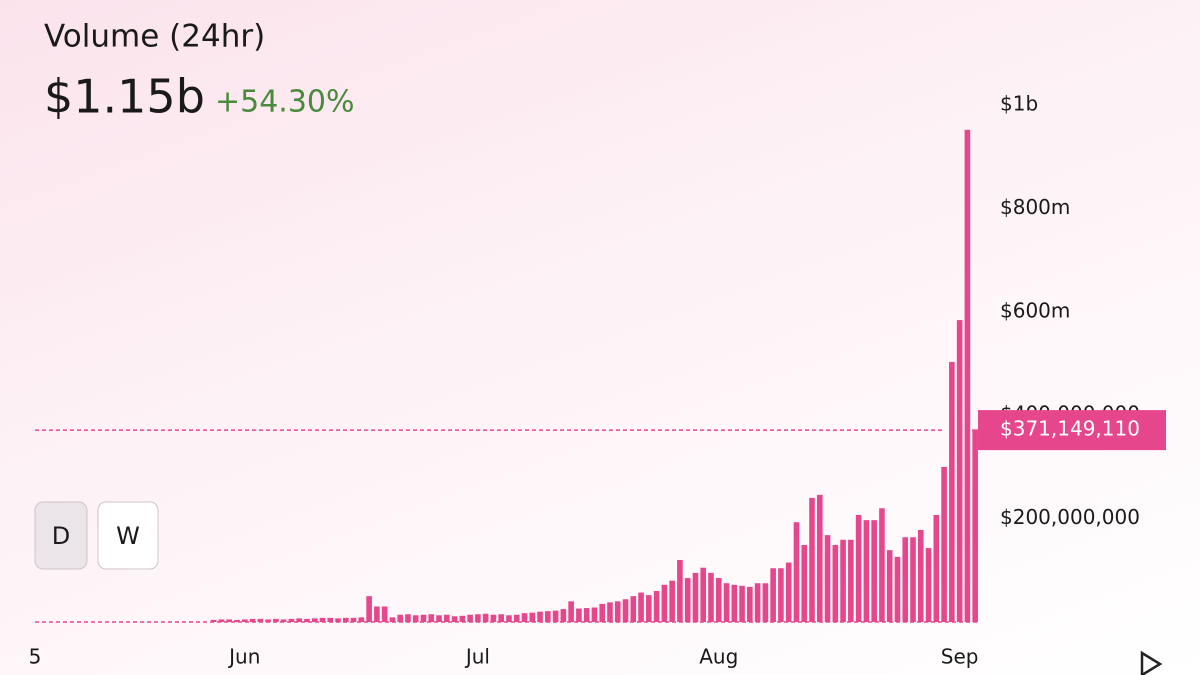 The image size is (1200, 675). I want to click on y-tick-label: $600m, so click(1035, 310).